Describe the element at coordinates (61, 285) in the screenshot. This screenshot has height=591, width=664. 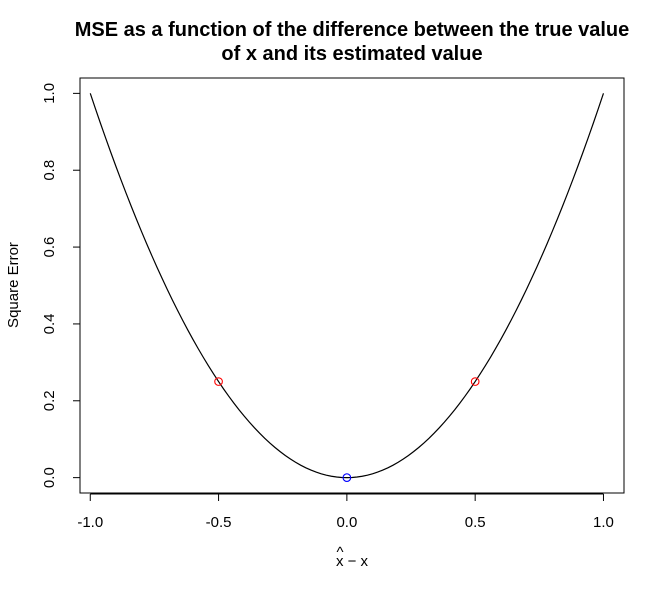
I see `y-axis: 0.0 0.2 0.4 0.6 0.8 1.0` at that location.